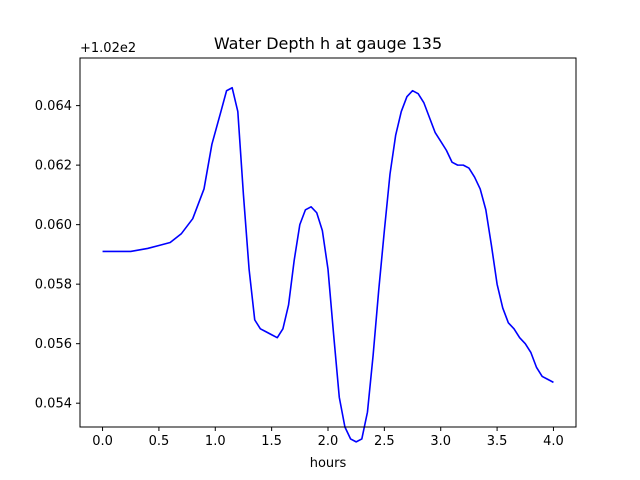 This screenshot has width=640, height=480. I want to click on y-tick-label: 0.062, so click(53, 166).